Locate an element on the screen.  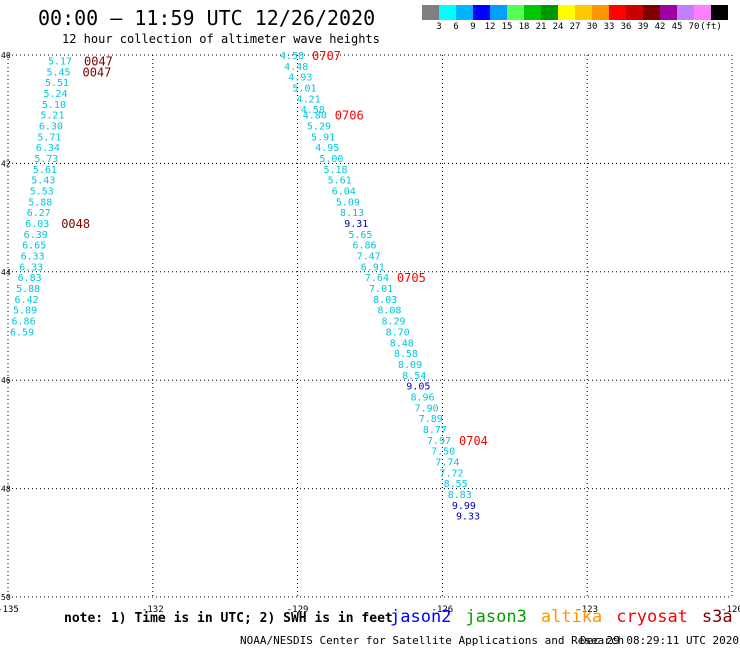
wave-height-value: 5.51 is located at coordinates (57, 83).